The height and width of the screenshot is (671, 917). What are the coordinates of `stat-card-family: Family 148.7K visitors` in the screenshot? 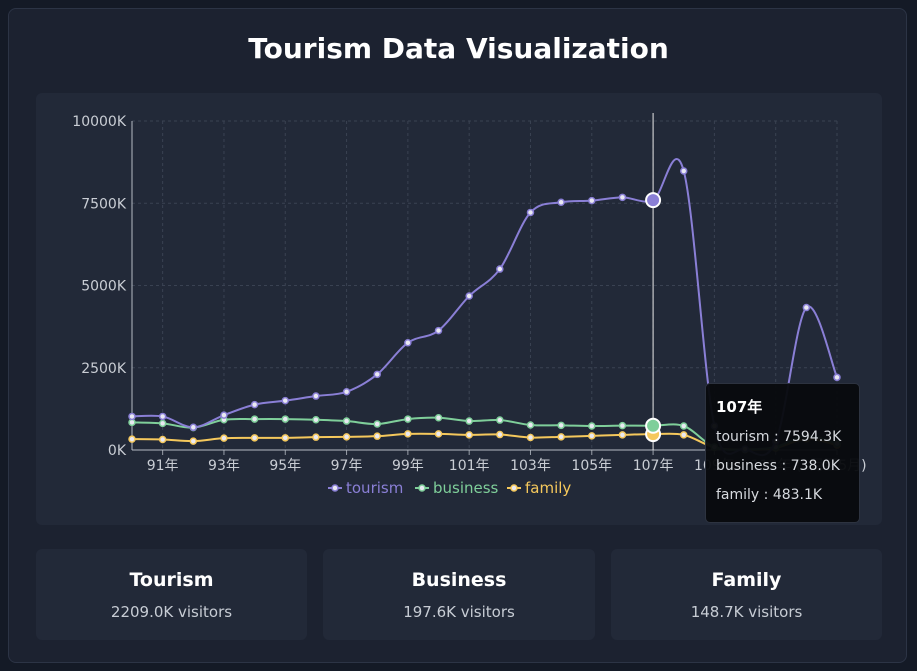 It's located at (746, 594).